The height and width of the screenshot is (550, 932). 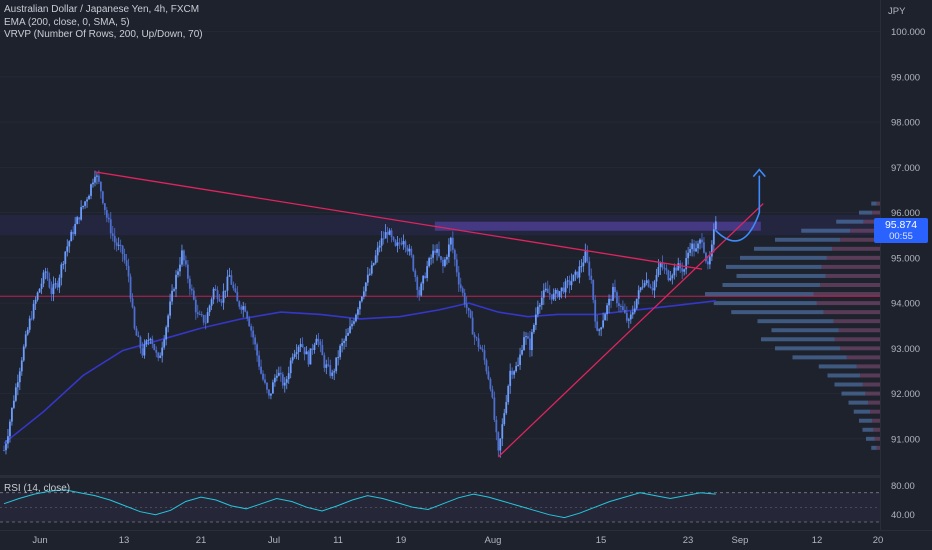 I want to click on time-tick-label: 21, so click(x=201, y=540).